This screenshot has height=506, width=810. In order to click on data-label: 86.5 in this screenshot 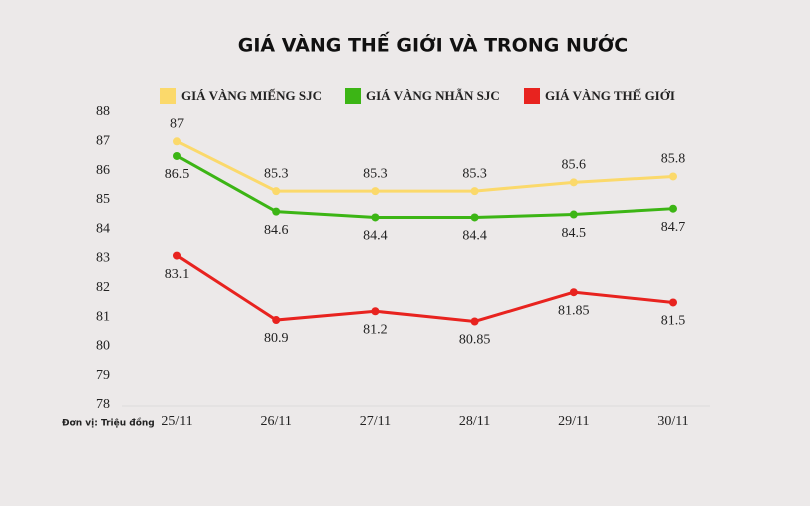, I will do `click(177, 174)`.